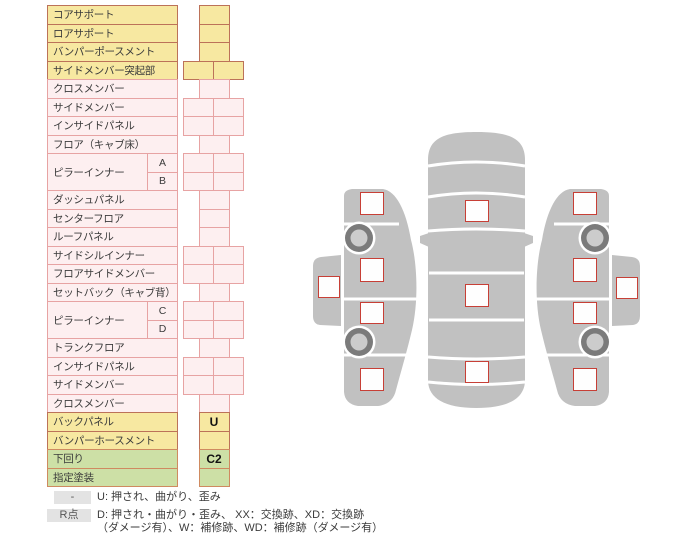 The width and height of the screenshot is (692, 535). I want to click on legend-badge-dash: -, so click(72, 497).